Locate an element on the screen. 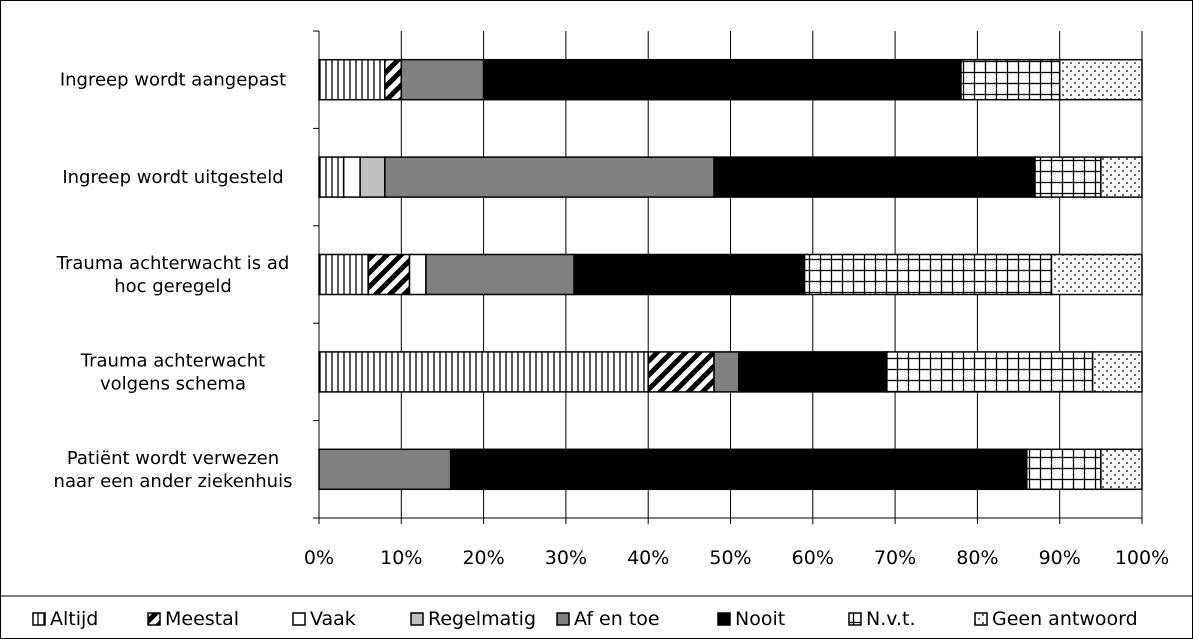 The height and width of the screenshot is (639, 1193). legend-item-vaak: Vaak is located at coordinates (324, 619).